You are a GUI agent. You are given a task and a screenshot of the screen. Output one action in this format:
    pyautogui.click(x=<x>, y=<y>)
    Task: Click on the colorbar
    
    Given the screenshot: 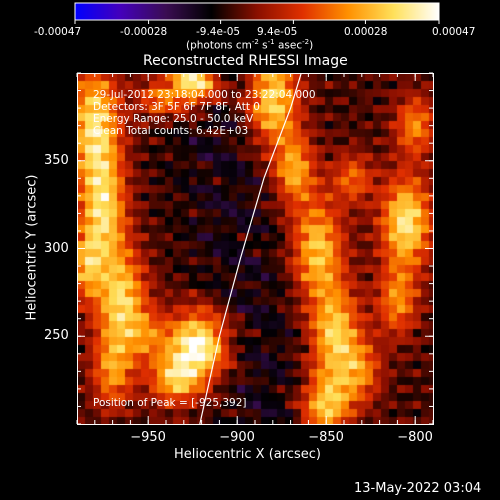 What is the action you would take?
    pyautogui.click(x=257, y=13)
    